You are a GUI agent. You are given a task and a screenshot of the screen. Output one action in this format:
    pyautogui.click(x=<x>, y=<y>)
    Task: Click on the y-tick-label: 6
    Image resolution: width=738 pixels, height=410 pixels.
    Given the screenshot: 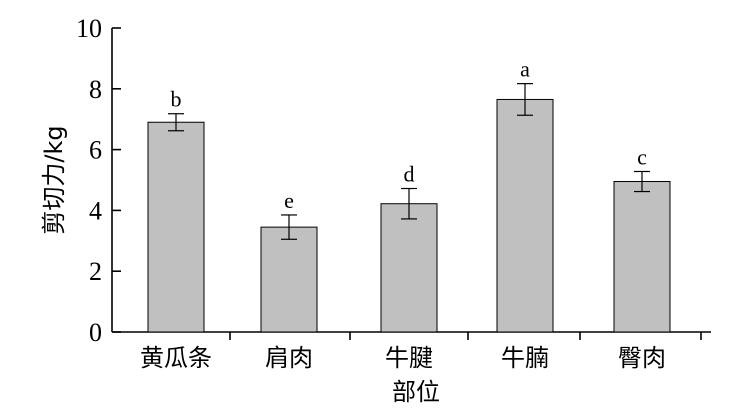 What is the action you would take?
    pyautogui.click(x=95, y=150)
    